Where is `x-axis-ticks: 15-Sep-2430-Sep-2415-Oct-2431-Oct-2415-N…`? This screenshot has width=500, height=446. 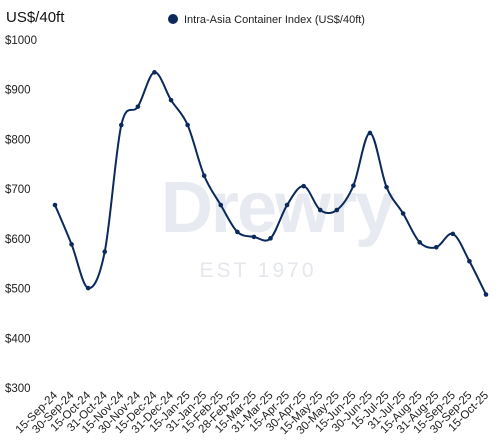
x-axis-ticks: 15-Sep-2430-Sep-2415-Oct-2431-Oct-2415-N… is located at coordinates (252, 413).